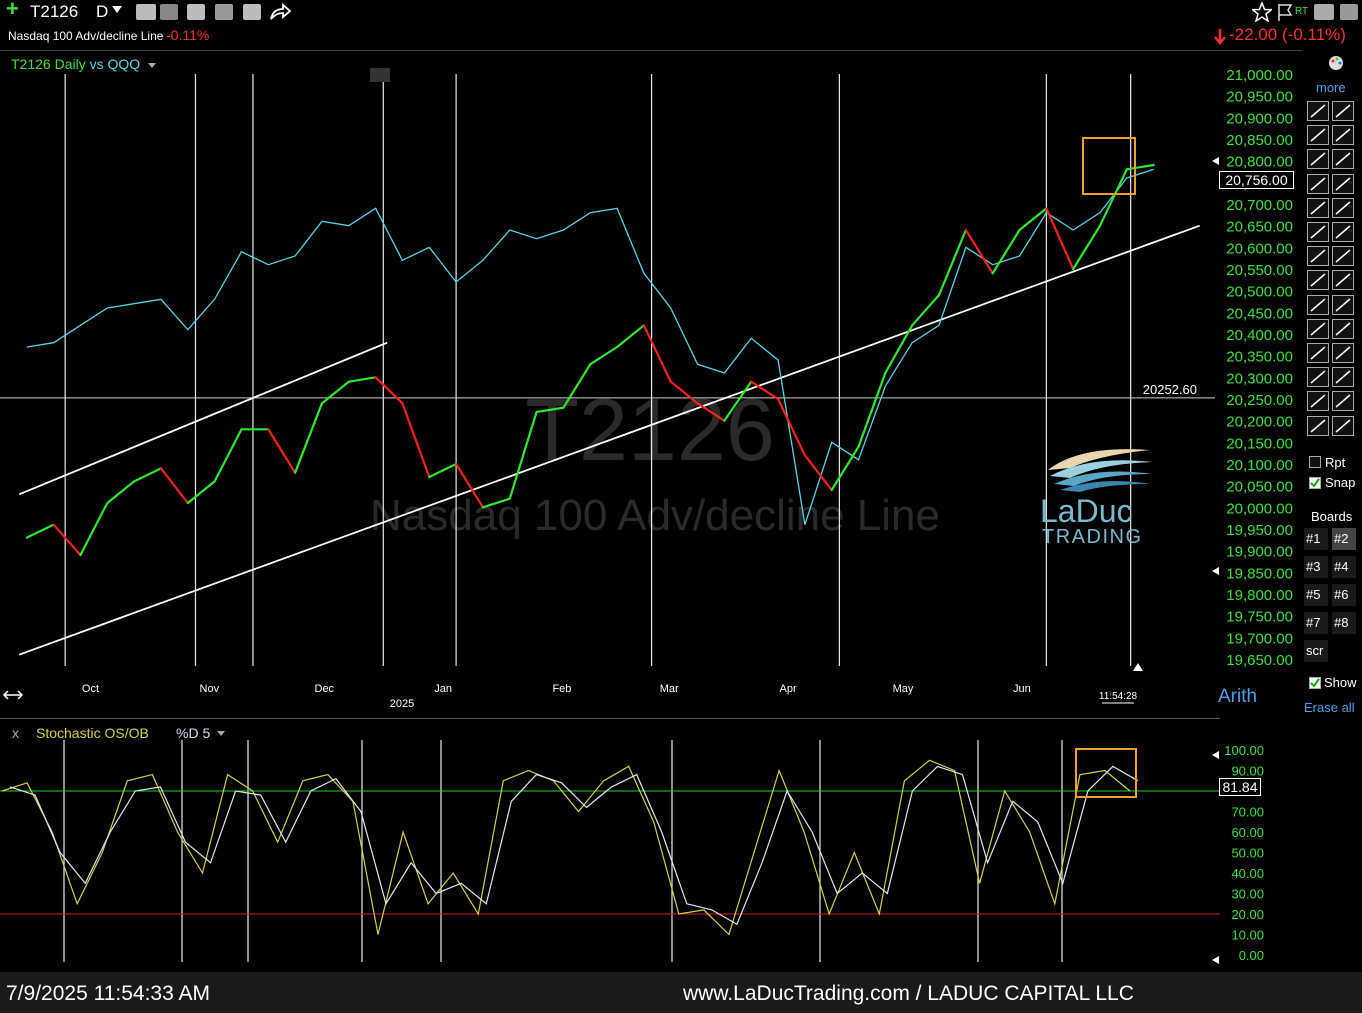  I want to click on slash-pair-tool-icon, so click(1318, 256).